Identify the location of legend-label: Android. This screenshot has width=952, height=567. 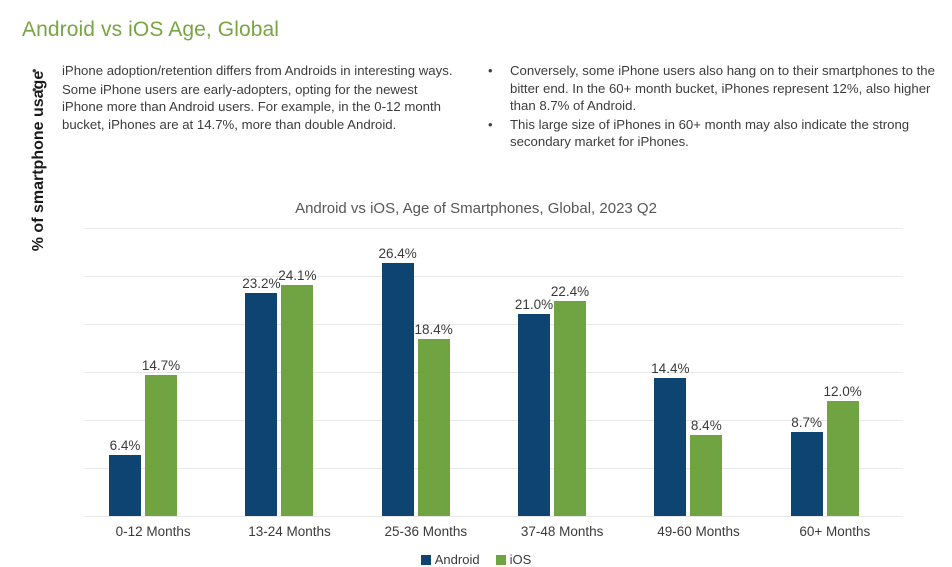
(457, 559).